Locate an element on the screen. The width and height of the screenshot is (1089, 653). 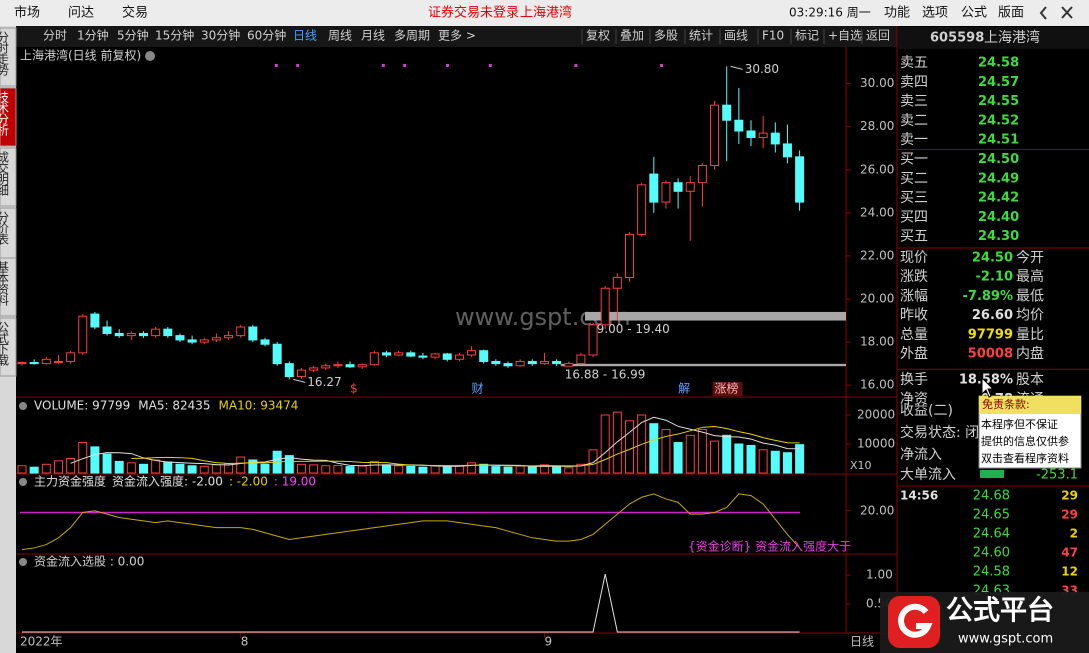
period-button: 月线 is located at coordinates (373, 36).